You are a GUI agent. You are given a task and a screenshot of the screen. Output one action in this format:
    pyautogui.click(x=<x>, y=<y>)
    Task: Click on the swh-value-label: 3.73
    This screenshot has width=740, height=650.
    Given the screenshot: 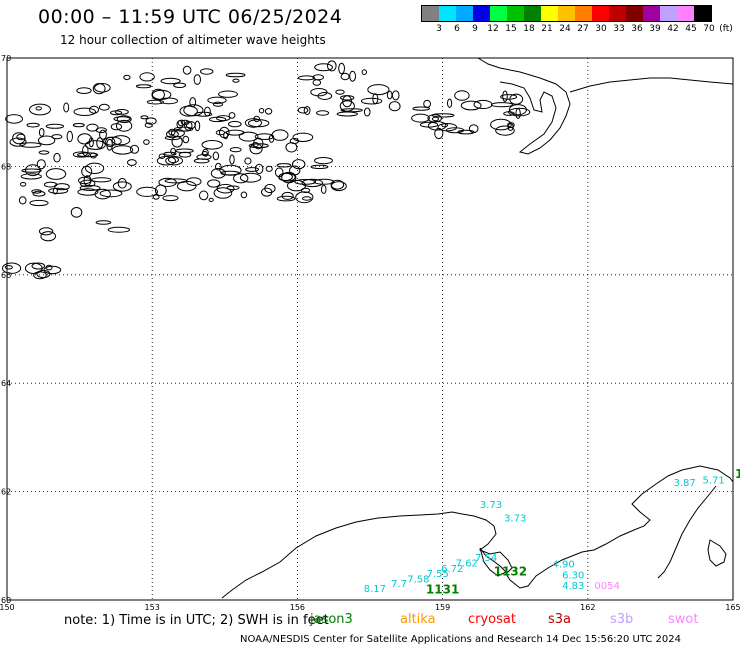 What is the action you would take?
    pyautogui.click(x=491, y=505)
    